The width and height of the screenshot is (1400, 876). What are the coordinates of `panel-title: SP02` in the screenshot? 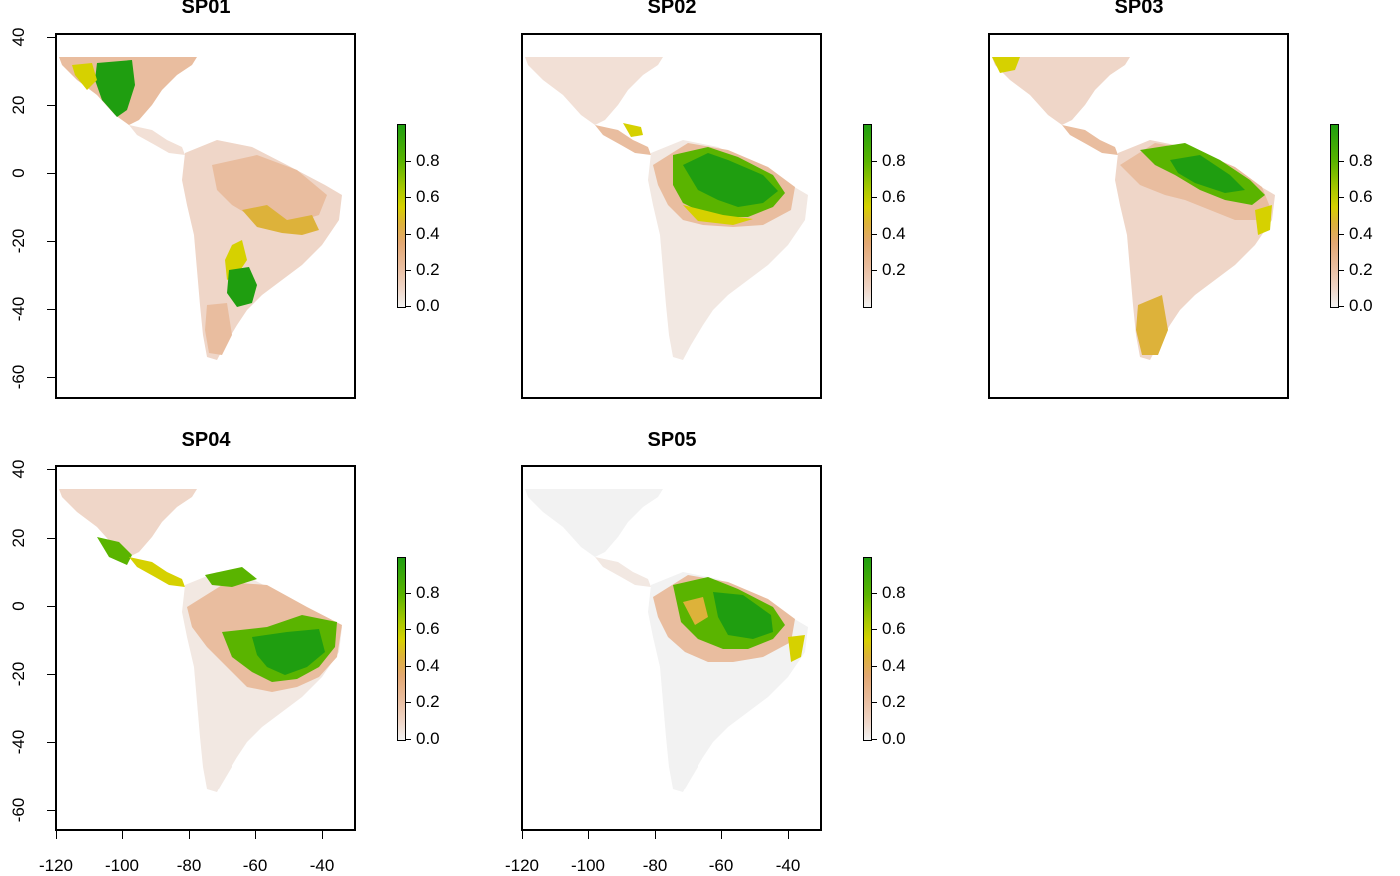 It's located at (672, 9).